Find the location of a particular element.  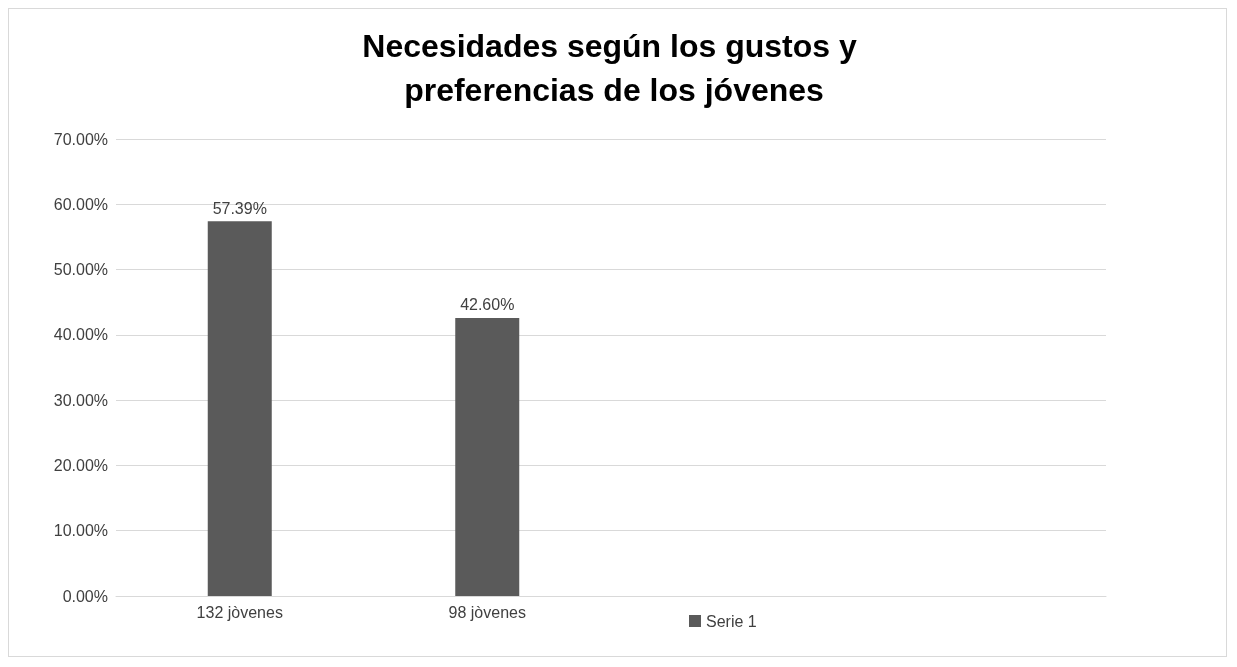

x-tick-label: 98 jòvenes is located at coordinates (487, 612).